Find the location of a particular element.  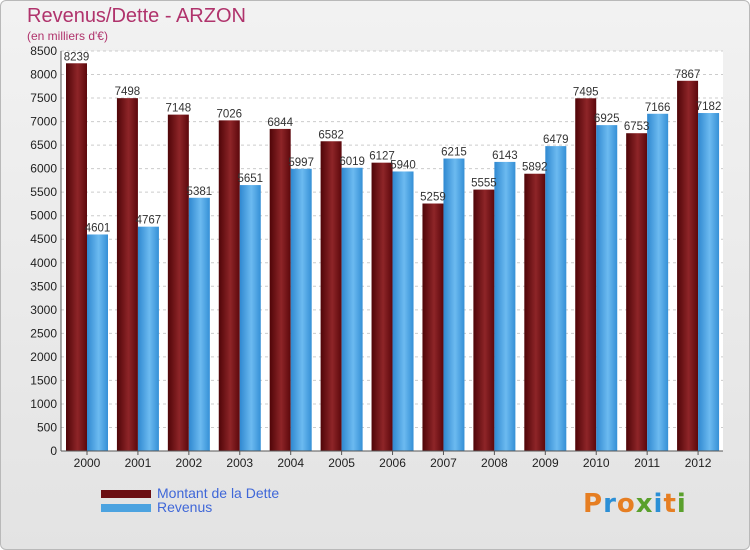

data-label: 7498 is located at coordinates (128, 92).